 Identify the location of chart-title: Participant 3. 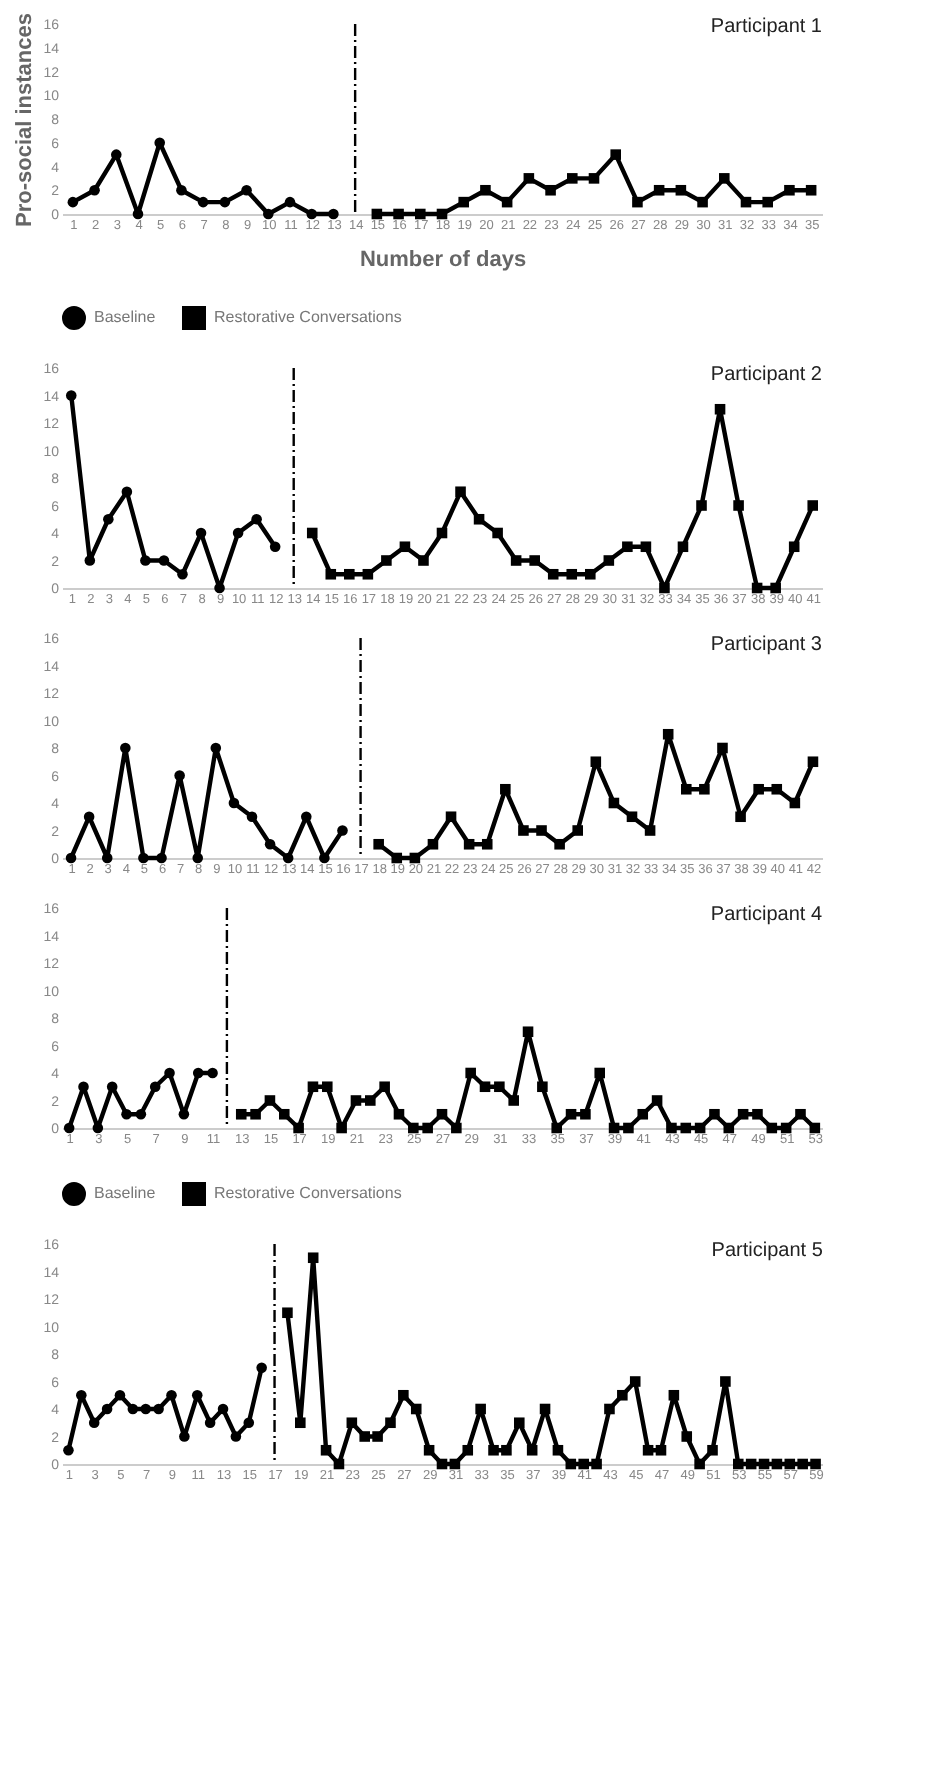
(766, 645).